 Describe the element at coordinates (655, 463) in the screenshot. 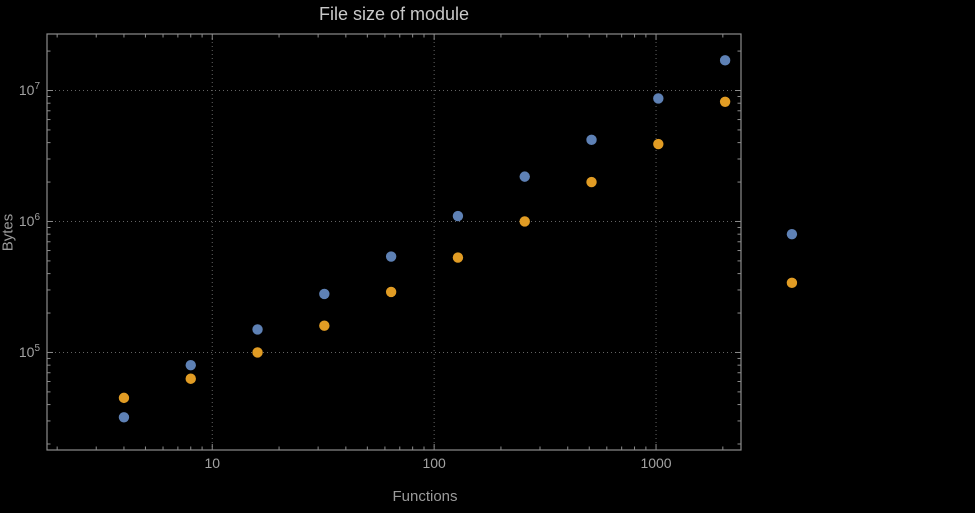

I see `x-tick-label: 1000` at that location.